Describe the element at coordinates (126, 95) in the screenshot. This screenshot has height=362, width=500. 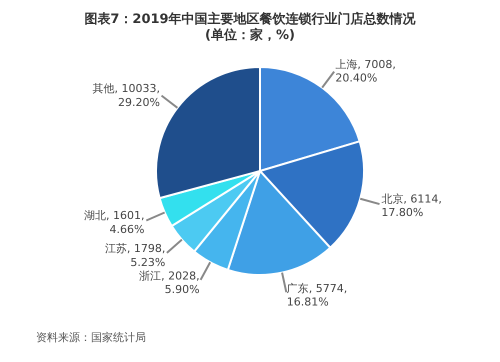
I see `slice-label: 其他, 10033, 29.20%` at that location.